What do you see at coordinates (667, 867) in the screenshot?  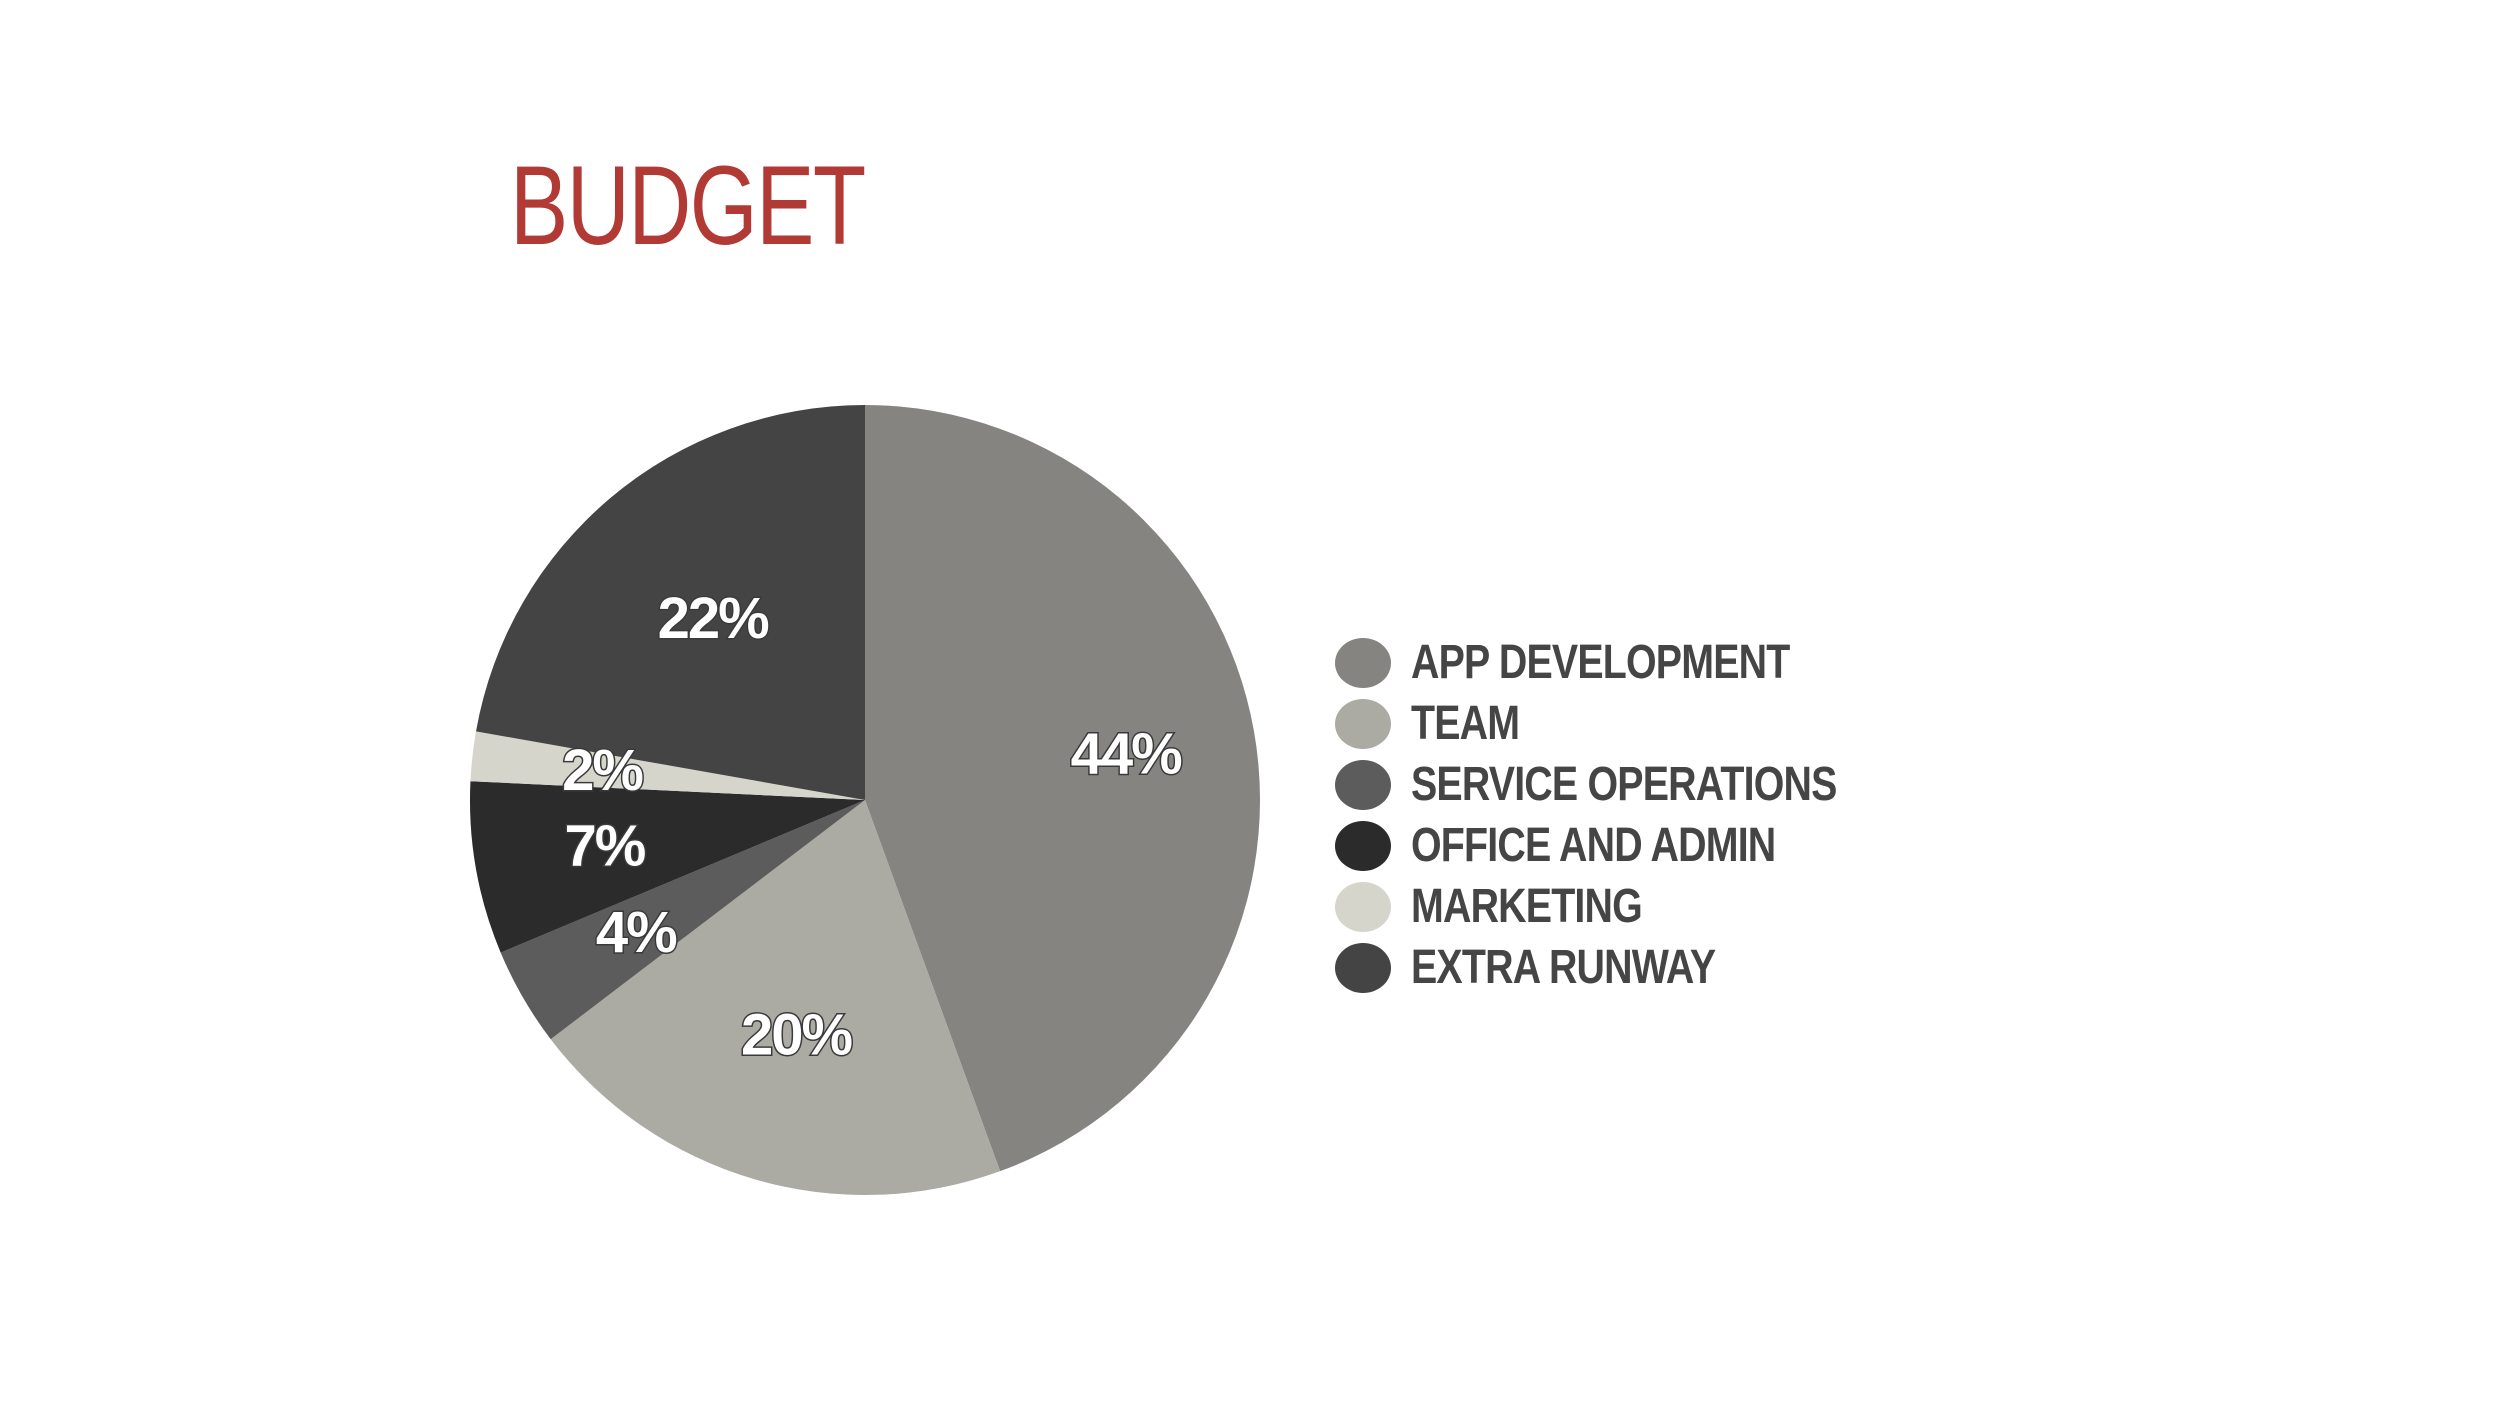 I see `pie-slice-office-and-admin` at bounding box center [667, 867].